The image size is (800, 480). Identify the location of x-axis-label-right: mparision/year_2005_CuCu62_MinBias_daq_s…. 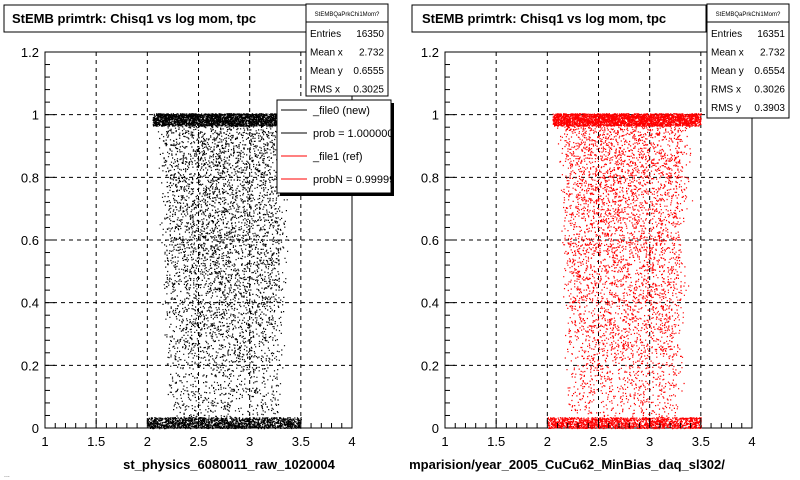
(567, 464).